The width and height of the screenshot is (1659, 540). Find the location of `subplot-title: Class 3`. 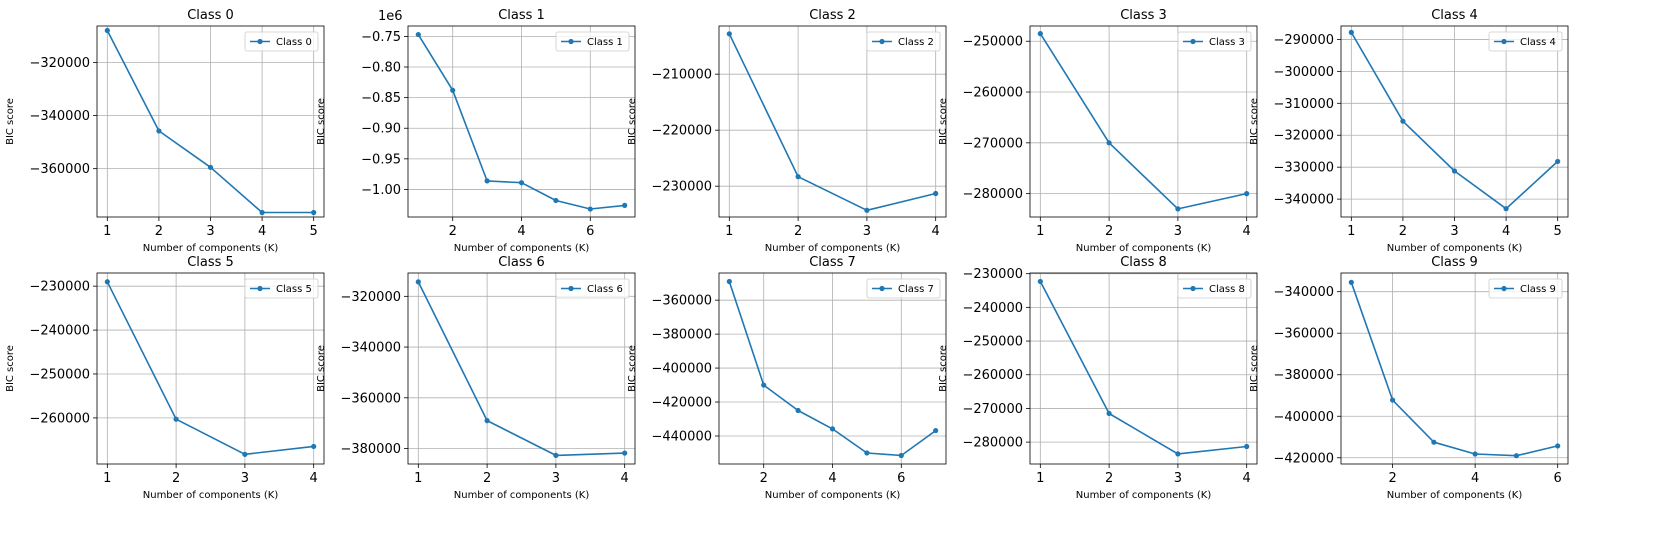

subplot-title: Class 3 is located at coordinates (1143, 15).